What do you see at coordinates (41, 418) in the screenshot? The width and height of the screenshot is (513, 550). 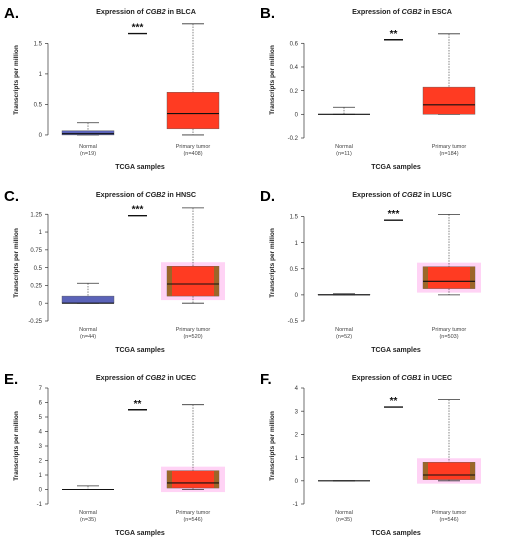 I see `y-tick-label: 5` at bounding box center [41, 418].